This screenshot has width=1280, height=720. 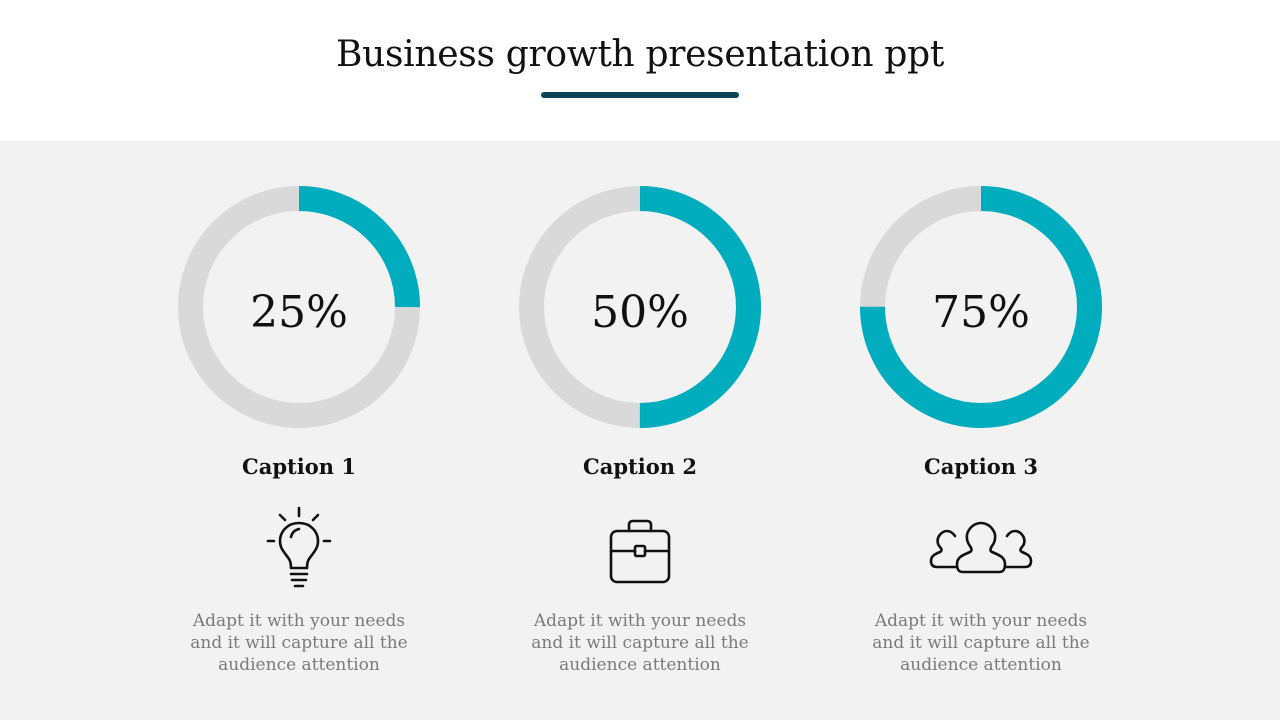 What do you see at coordinates (981, 549) in the screenshot?
I see `group-icon` at bounding box center [981, 549].